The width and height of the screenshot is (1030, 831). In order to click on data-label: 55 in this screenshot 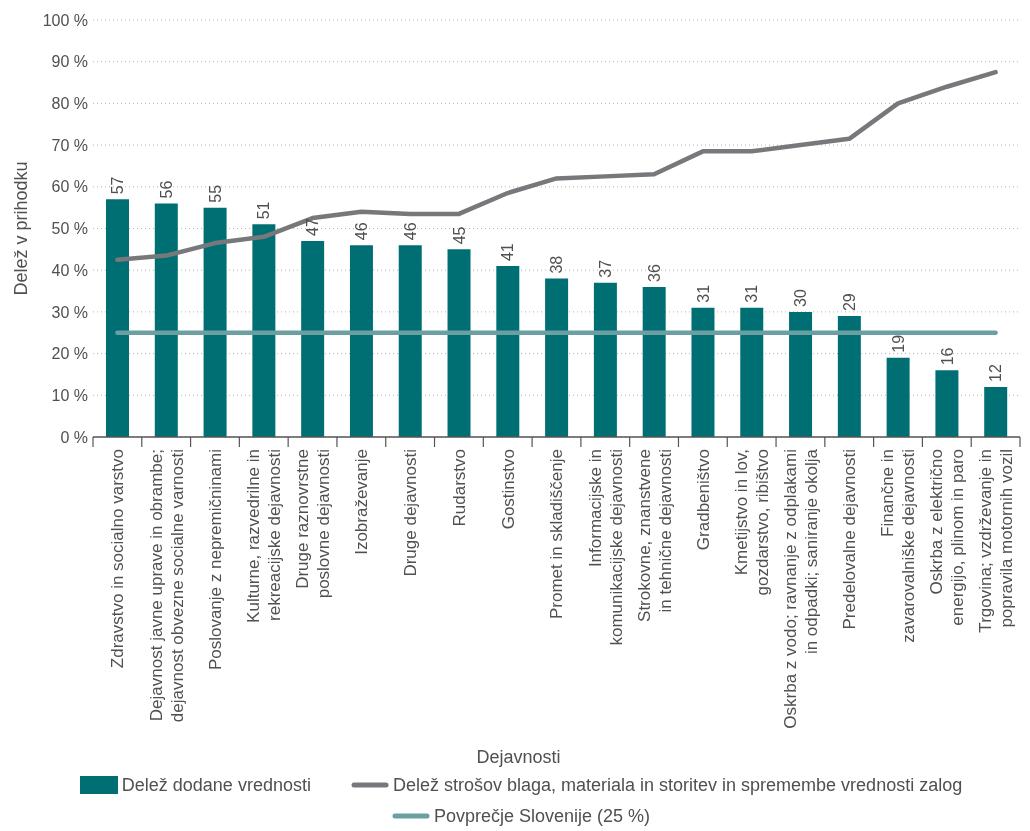, I will do `click(215, 193)`.